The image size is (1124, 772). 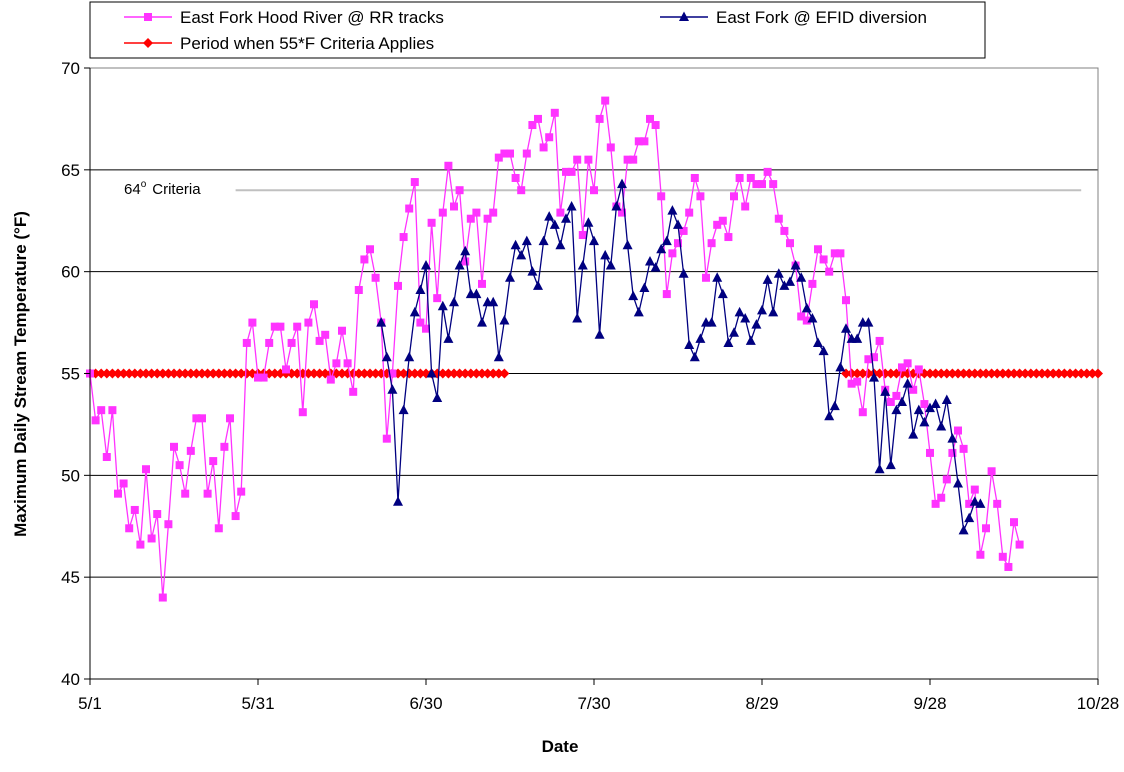 What do you see at coordinates (1098, 703) in the screenshot?
I see `x-tick-label: 10/28` at bounding box center [1098, 703].